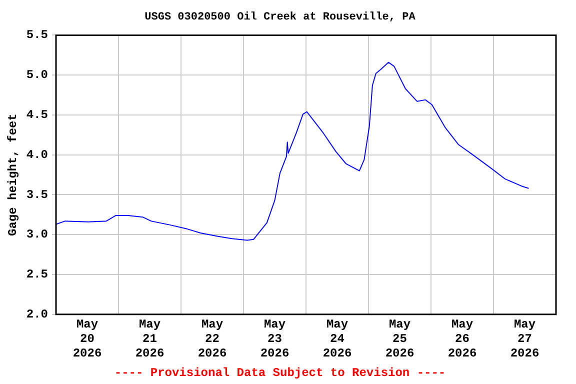  What do you see at coordinates (149, 339) in the screenshot?
I see `x-tick-label: May 21 2026` at bounding box center [149, 339].